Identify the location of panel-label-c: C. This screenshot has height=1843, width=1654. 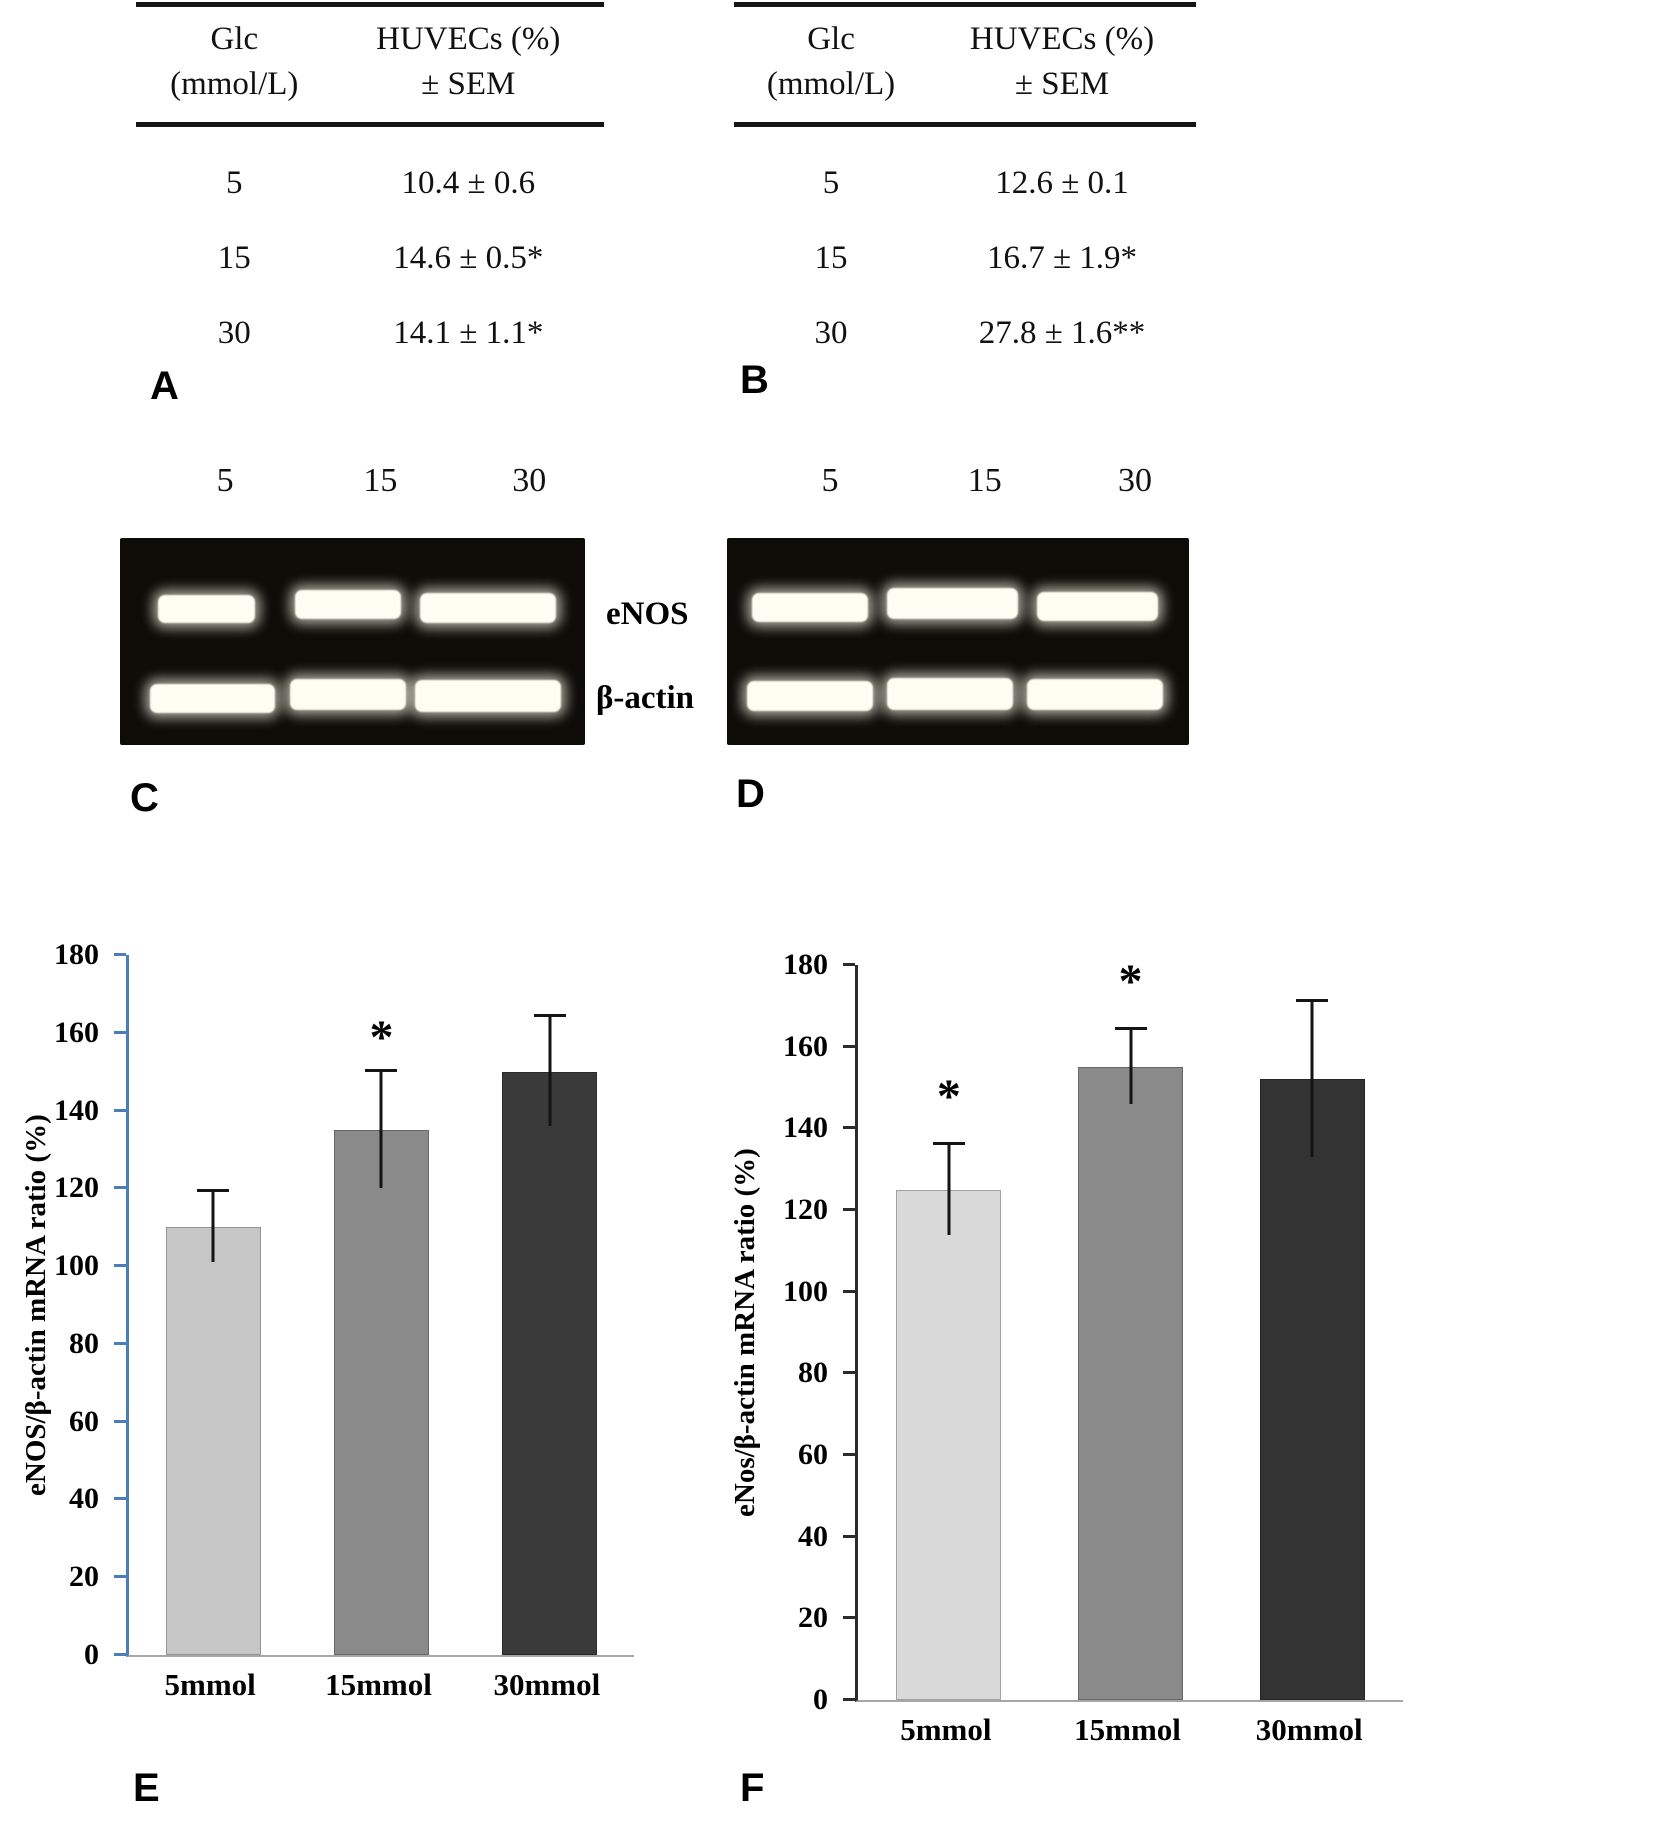
(145, 798).